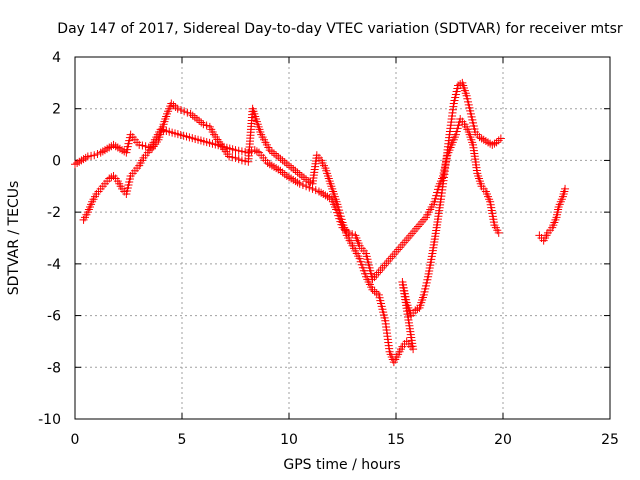 The image size is (640, 480). I want to click on x-tick-label: 20, so click(503, 440).